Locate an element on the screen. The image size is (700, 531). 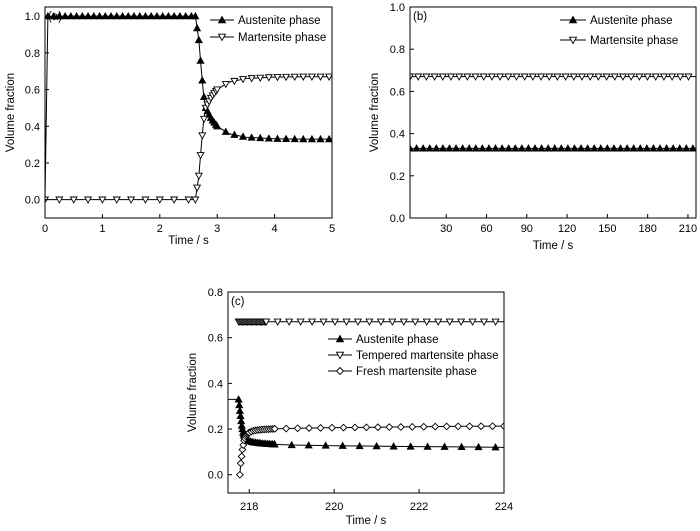
x-tick-label: 224 is located at coordinates (504, 507).